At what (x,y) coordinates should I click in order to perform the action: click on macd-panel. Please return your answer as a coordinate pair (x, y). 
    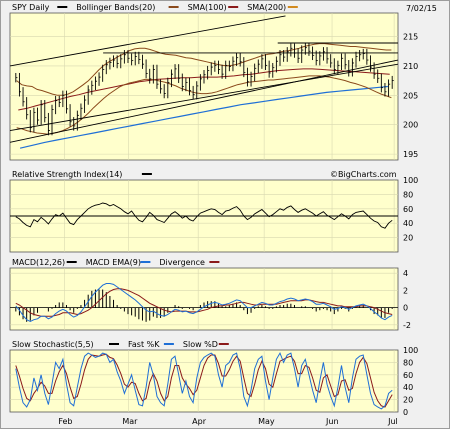
    Looking at the image, I should click on (204, 299).